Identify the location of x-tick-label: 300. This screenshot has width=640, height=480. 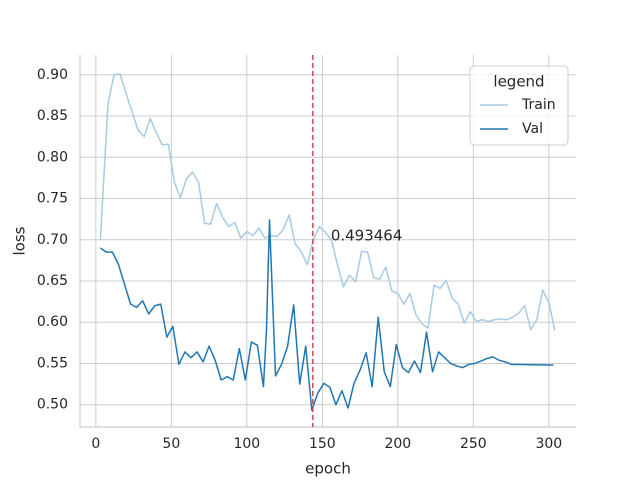
(548, 444).